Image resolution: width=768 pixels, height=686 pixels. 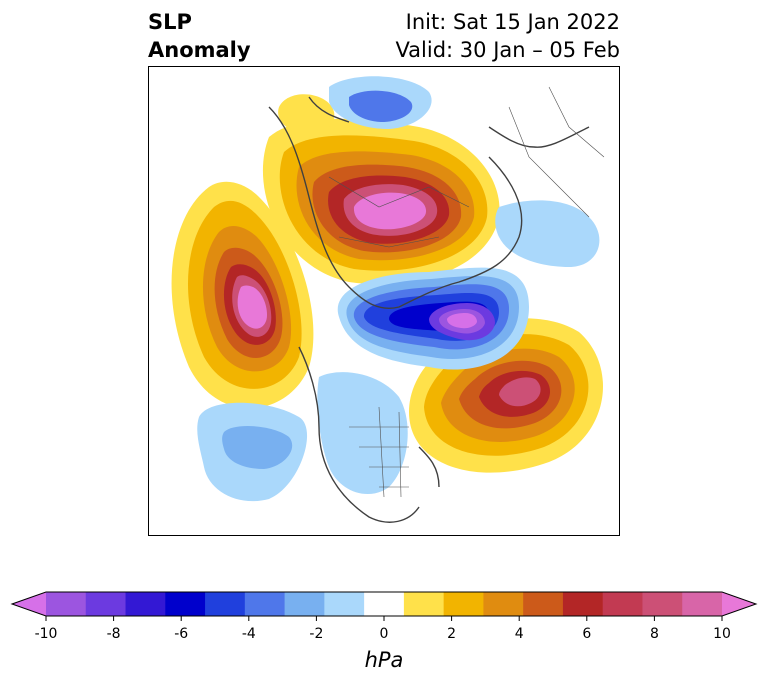 I want to click on colorbar-tick-label: 2, so click(x=451, y=634).